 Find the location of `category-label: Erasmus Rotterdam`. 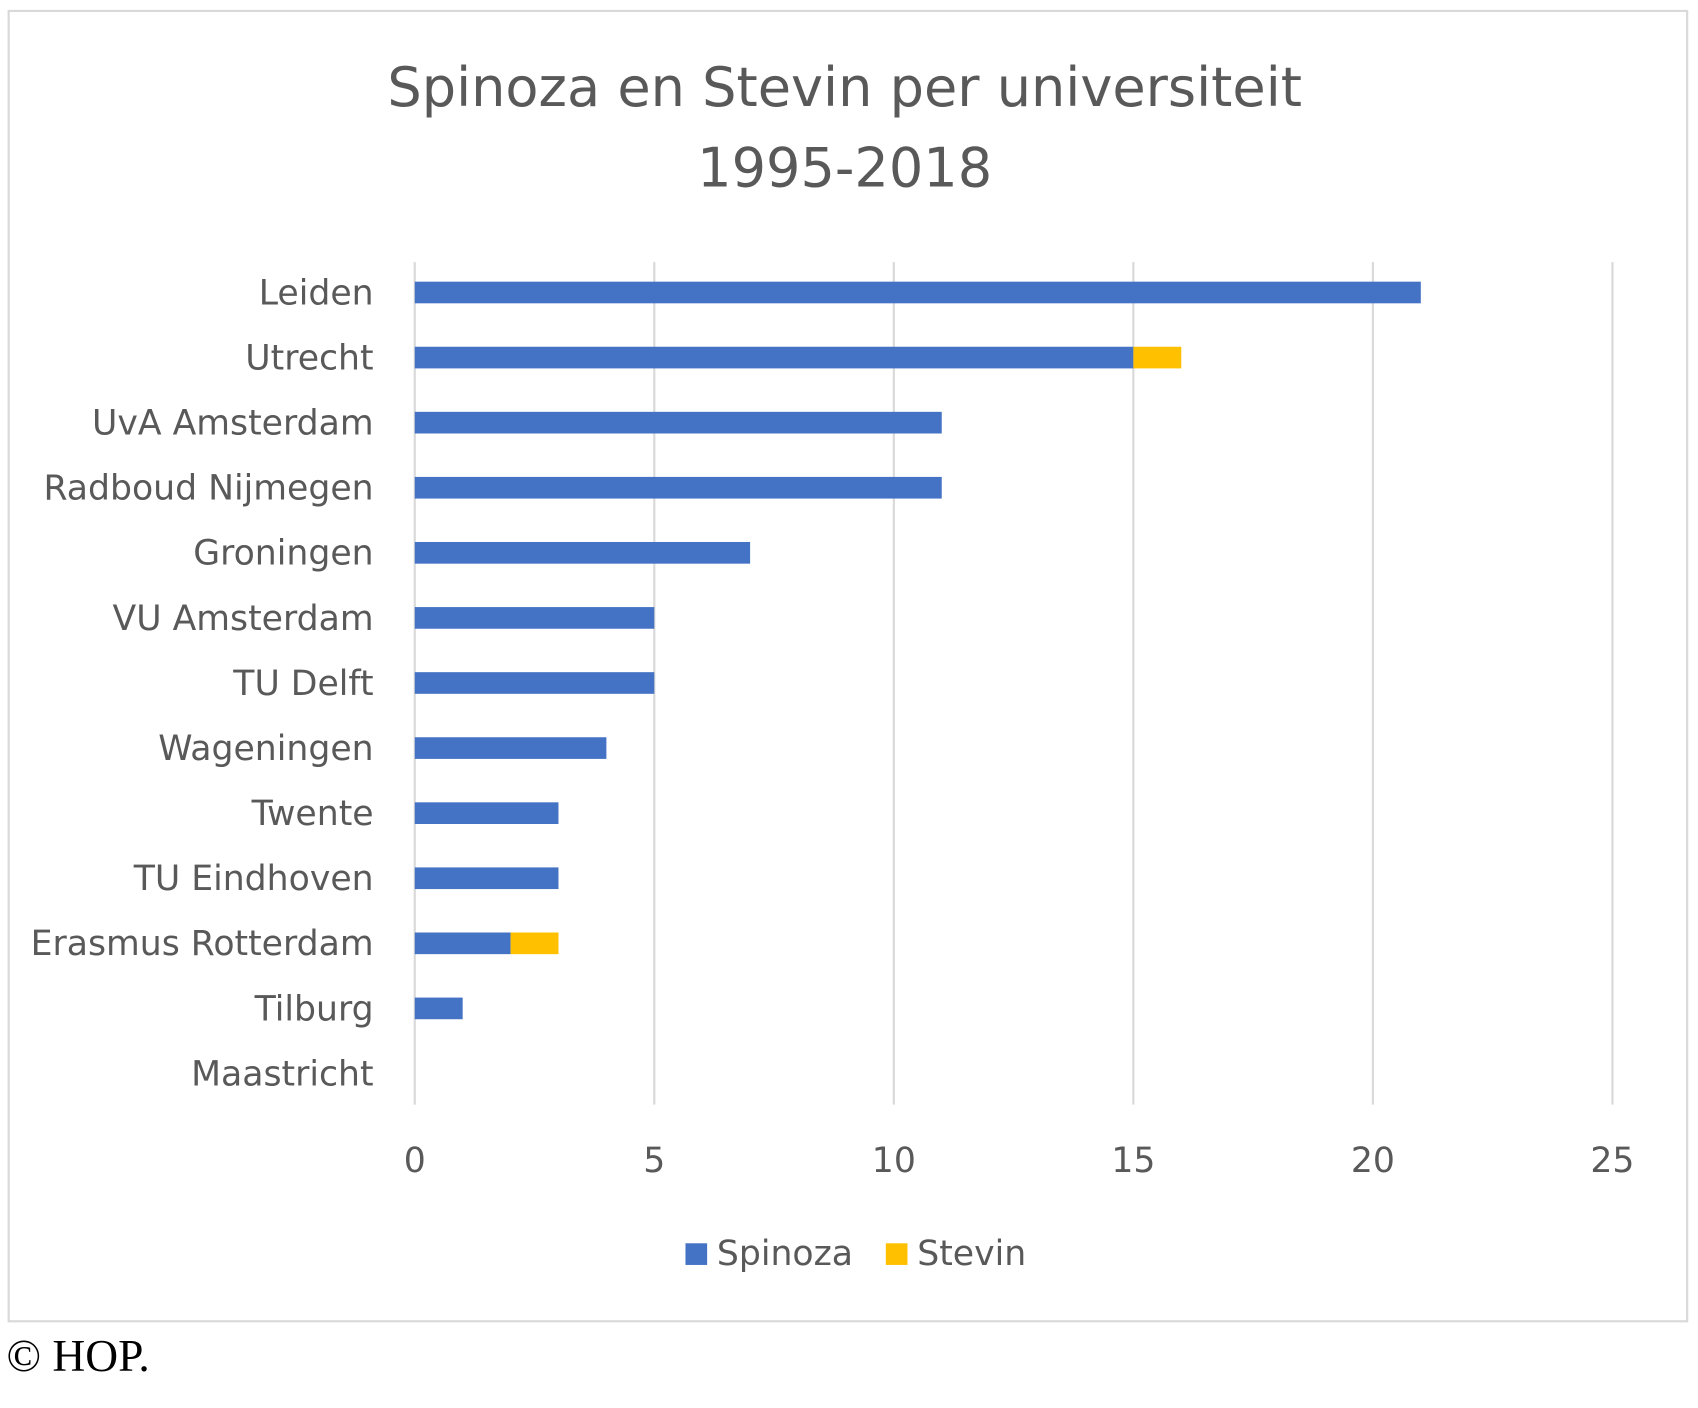

category-label: Erasmus Rotterdam is located at coordinates (202, 944).